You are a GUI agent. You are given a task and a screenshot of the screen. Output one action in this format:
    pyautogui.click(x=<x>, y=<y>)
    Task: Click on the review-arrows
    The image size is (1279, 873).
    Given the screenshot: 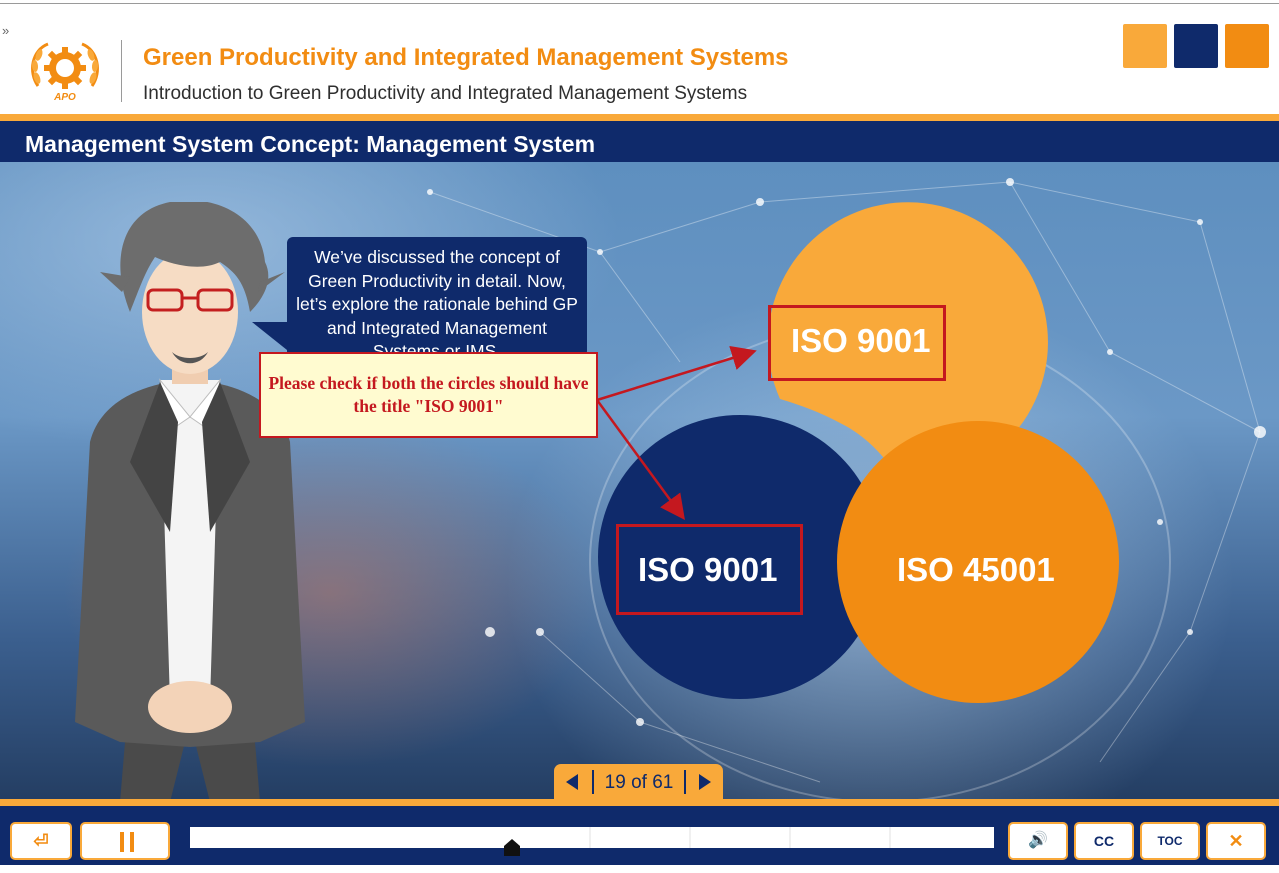 What is the action you would take?
    pyautogui.click(x=676, y=433)
    